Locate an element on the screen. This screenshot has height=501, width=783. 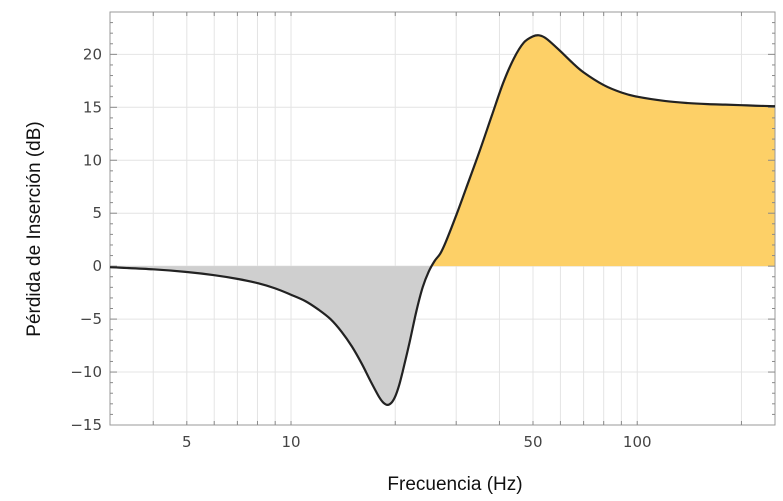
y-tick-label: 10 is located at coordinates (92, 160).